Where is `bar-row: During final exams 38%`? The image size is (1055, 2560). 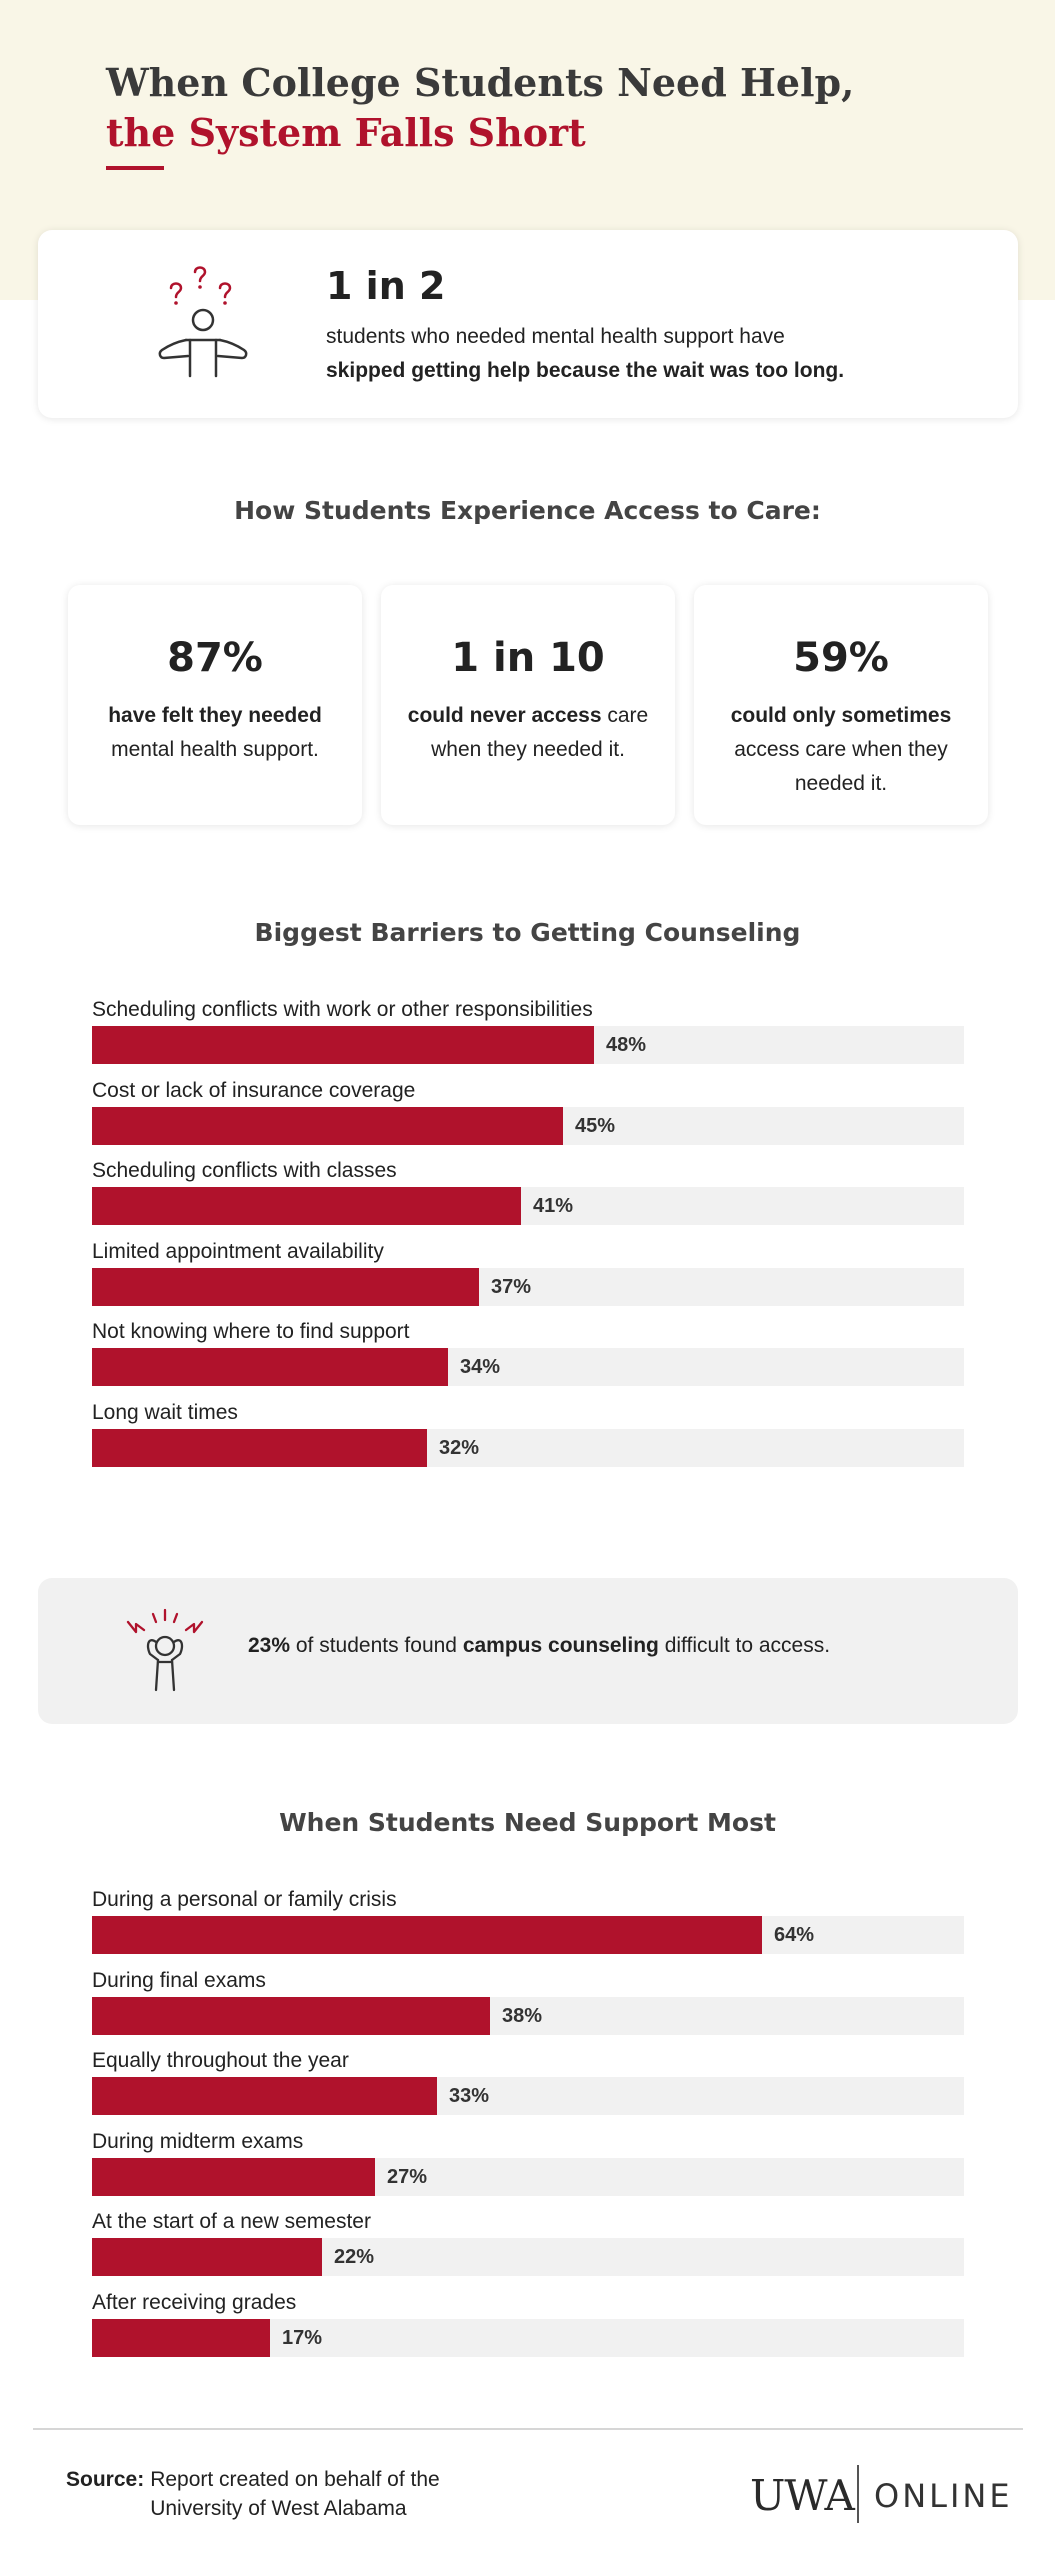 bar-row: During final exams 38% is located at coordinates (528, 2009).